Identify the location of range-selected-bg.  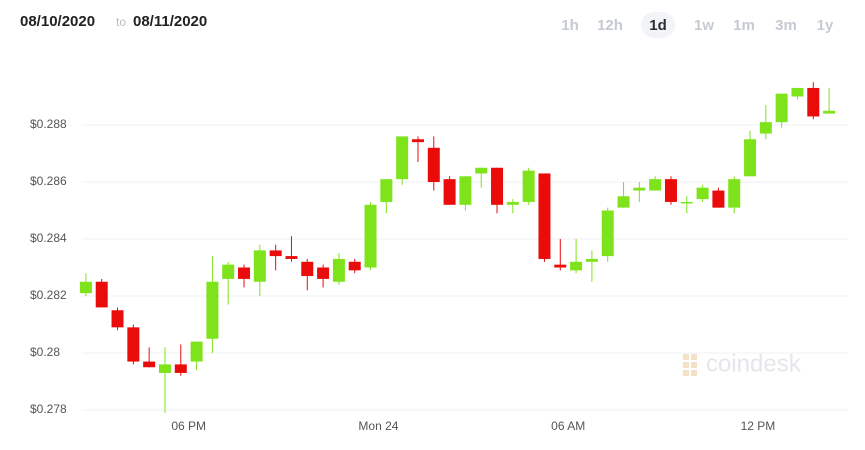
(658, 25).